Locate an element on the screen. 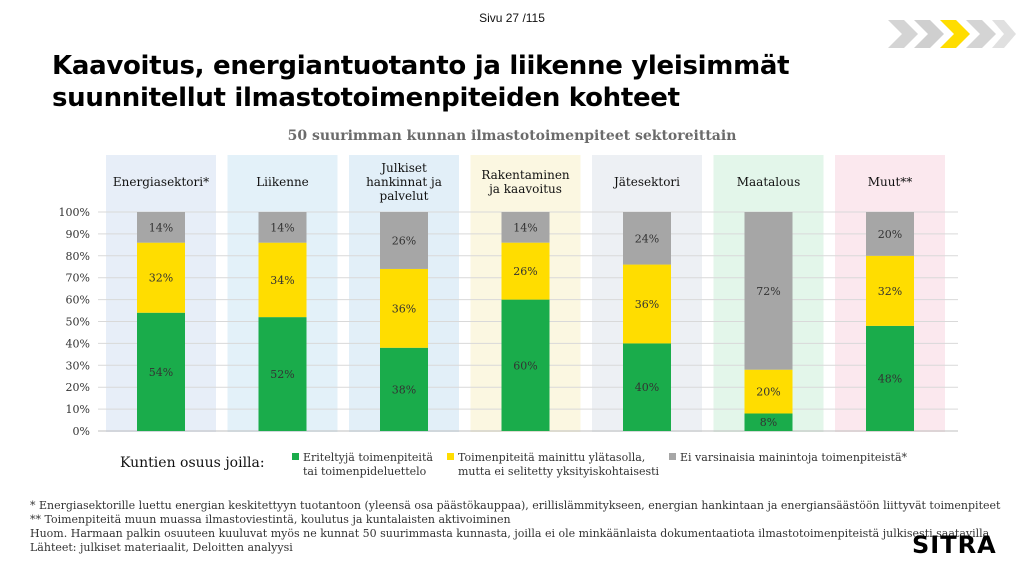  page-number: Sivu 27 /115 is located at coordinates (512, 18).